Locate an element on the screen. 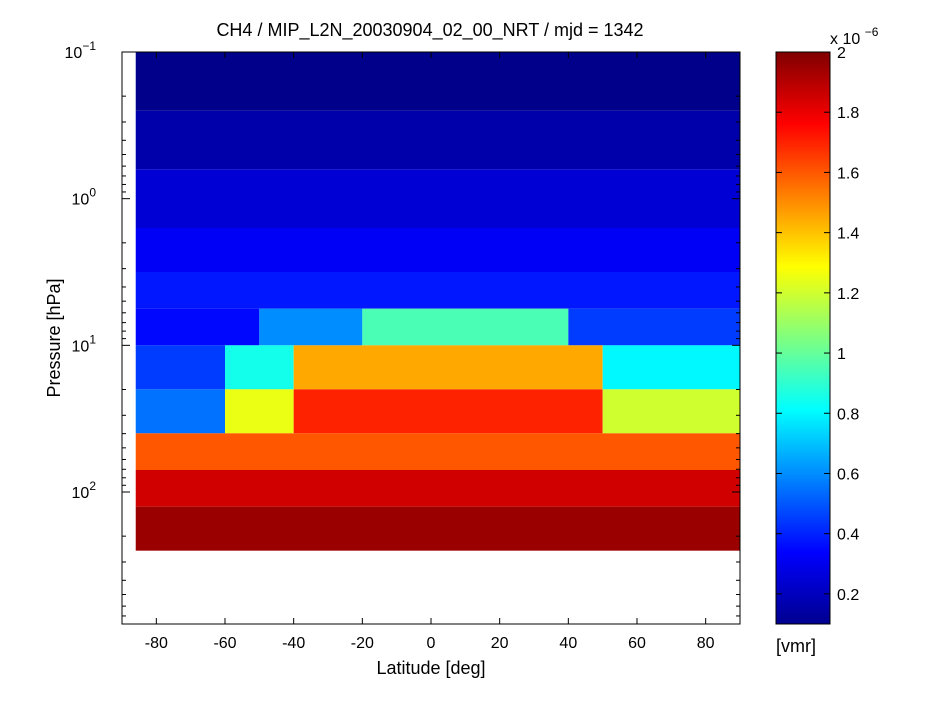 The image size is (933, 701). colorbar-tick-label-8: 1.8 is located at coordinates (848, 113).